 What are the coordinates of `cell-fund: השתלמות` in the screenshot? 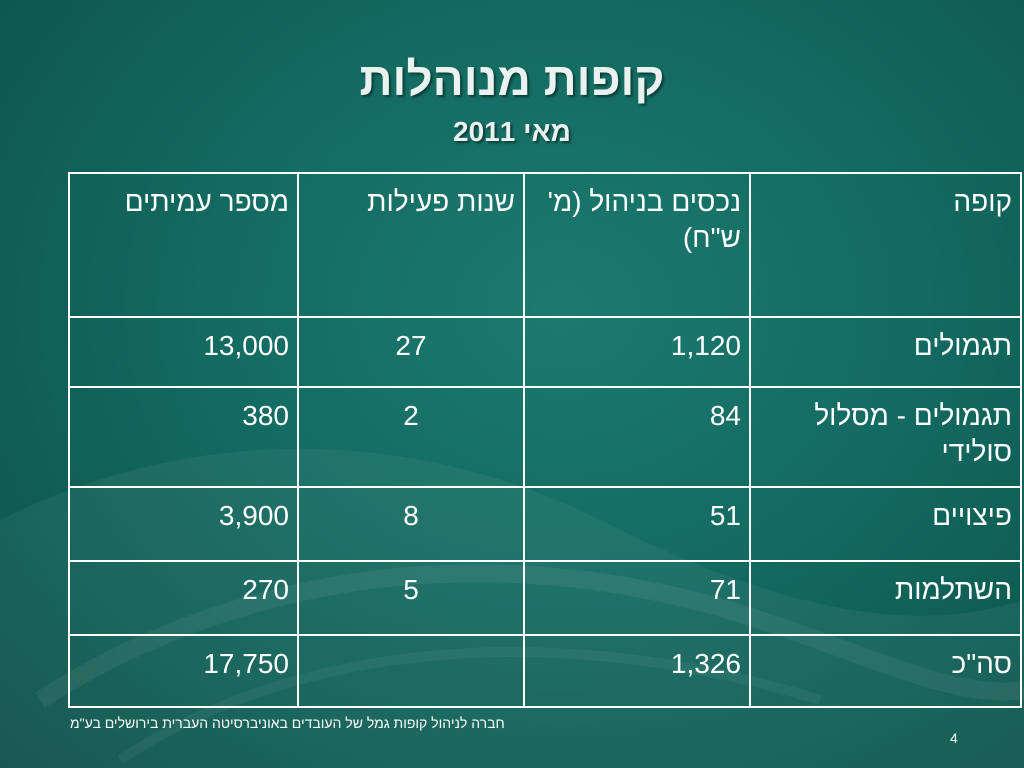 It's located at (885, 598).